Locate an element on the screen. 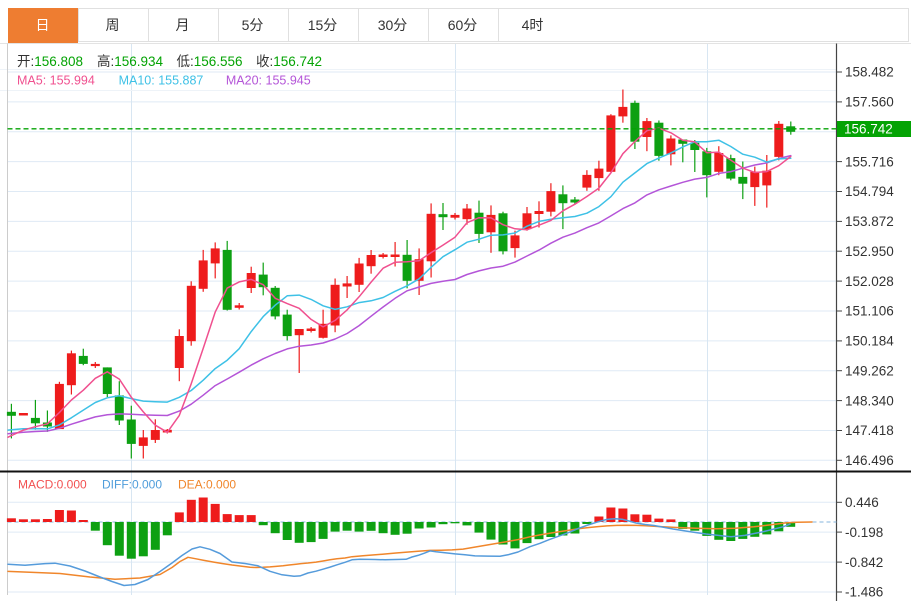 The width and height of the screenshot is (911, 601). svg-text: 开:156.808 is located at coordinates (50, 61).